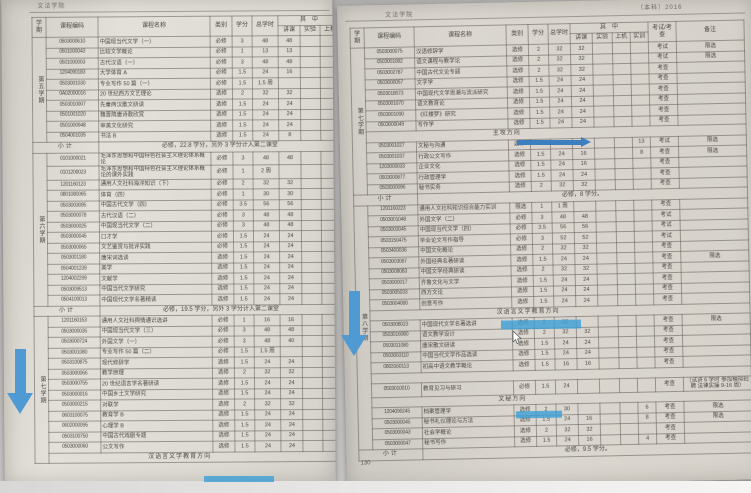  I want to click on lecture-hours: 48, so click(289, 158).